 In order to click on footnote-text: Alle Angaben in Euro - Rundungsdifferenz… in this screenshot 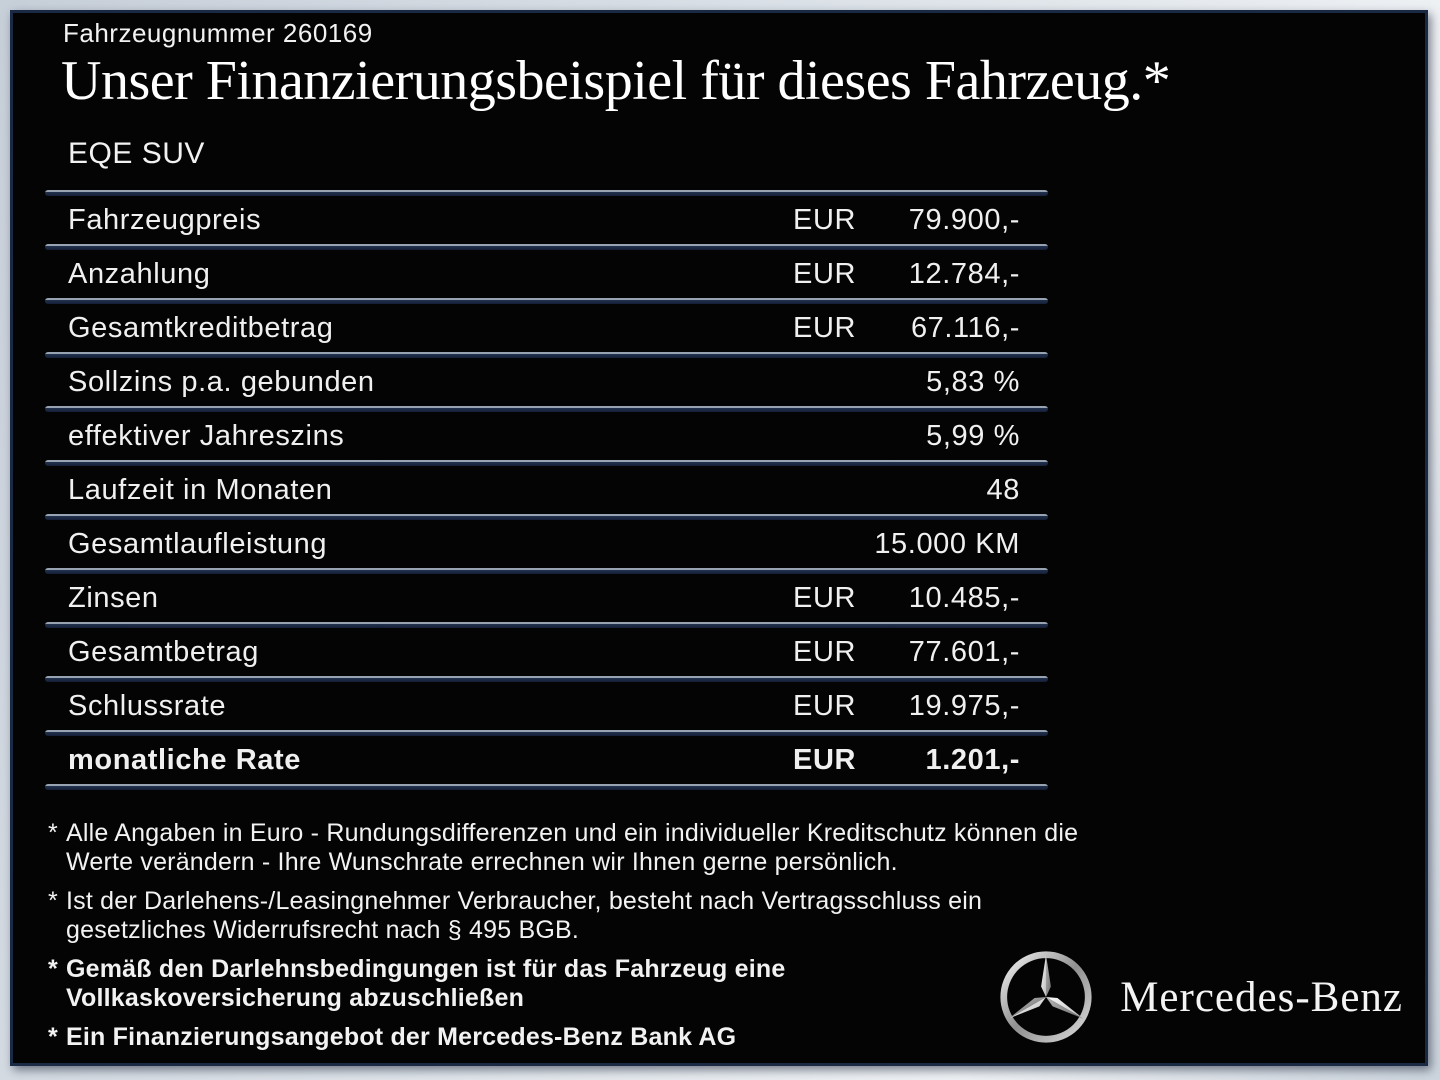, I will do `click(572, 848)`.